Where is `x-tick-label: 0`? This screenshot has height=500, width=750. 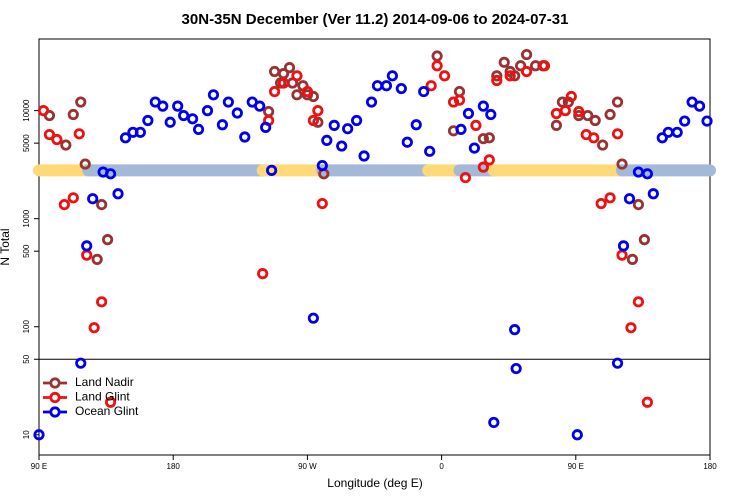
x-tick-label: 0 is located at coordinates (441, 466).